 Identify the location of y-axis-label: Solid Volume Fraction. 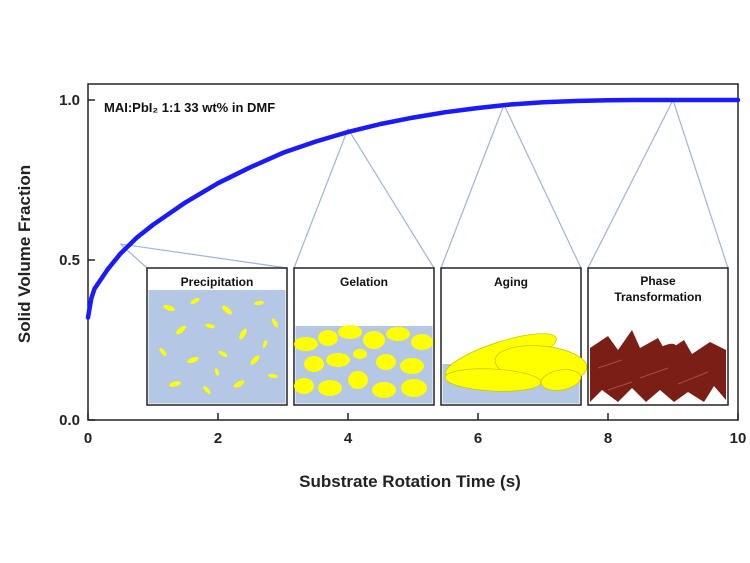
(24, 254).